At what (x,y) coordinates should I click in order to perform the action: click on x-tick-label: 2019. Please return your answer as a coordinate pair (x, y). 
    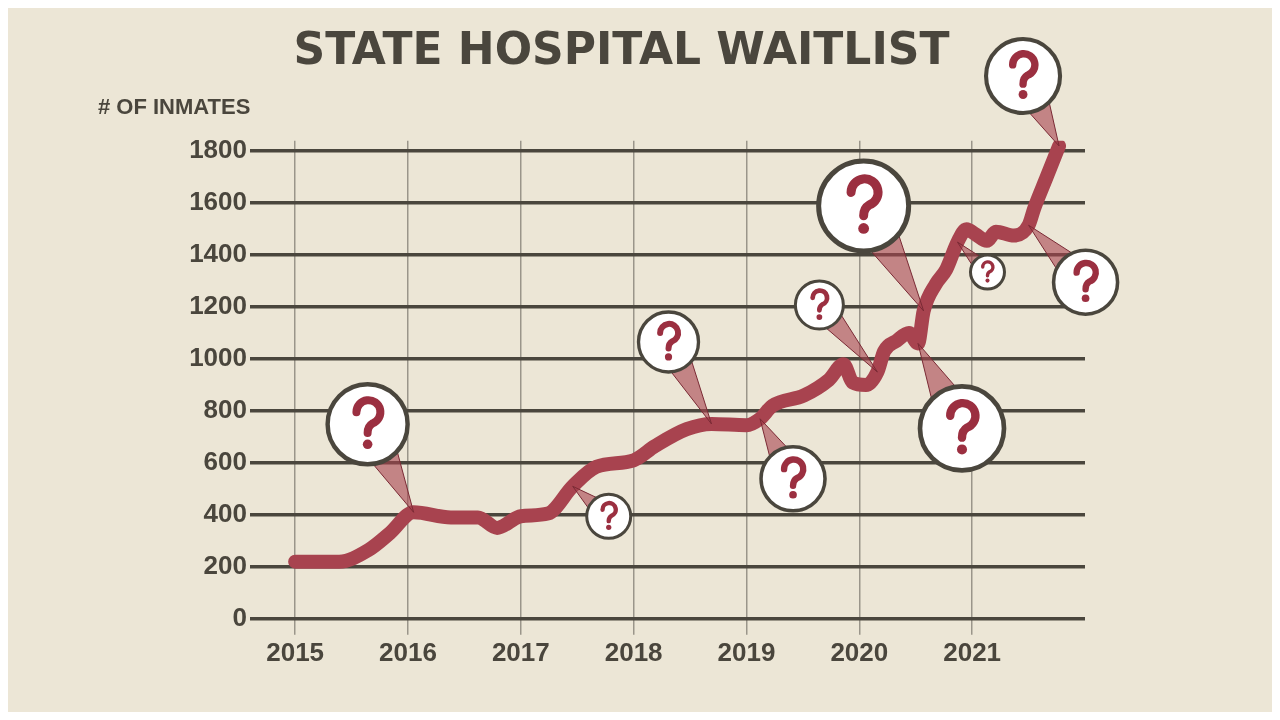
    Looking at the image, I should click on (746, 651).